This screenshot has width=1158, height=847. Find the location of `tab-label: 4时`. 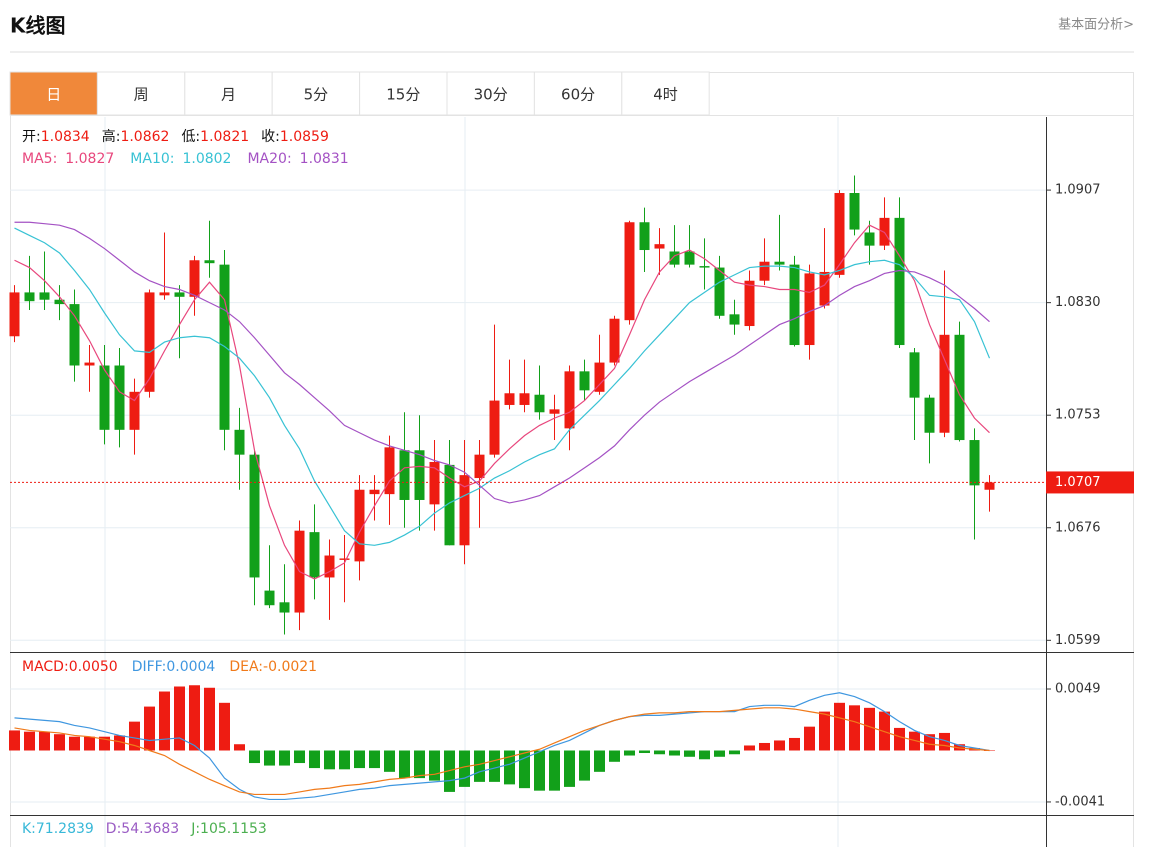

tab-label: 4时 is located at coordinates (665, 95).